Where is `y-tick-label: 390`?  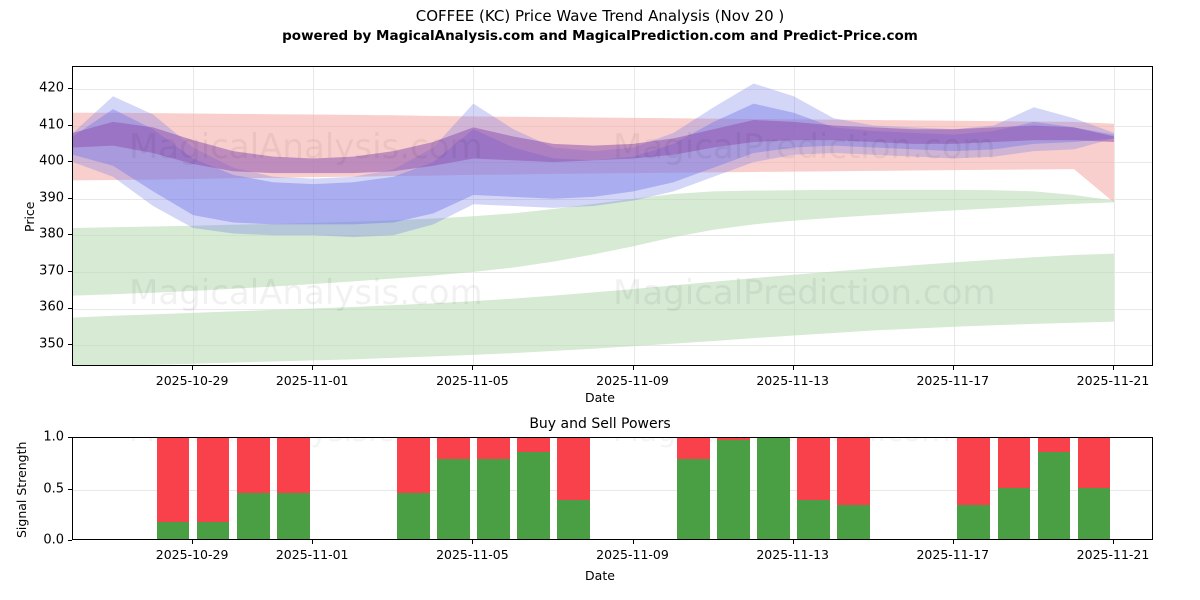 y-tick-label: 390 is located at coordinates (51, 198).